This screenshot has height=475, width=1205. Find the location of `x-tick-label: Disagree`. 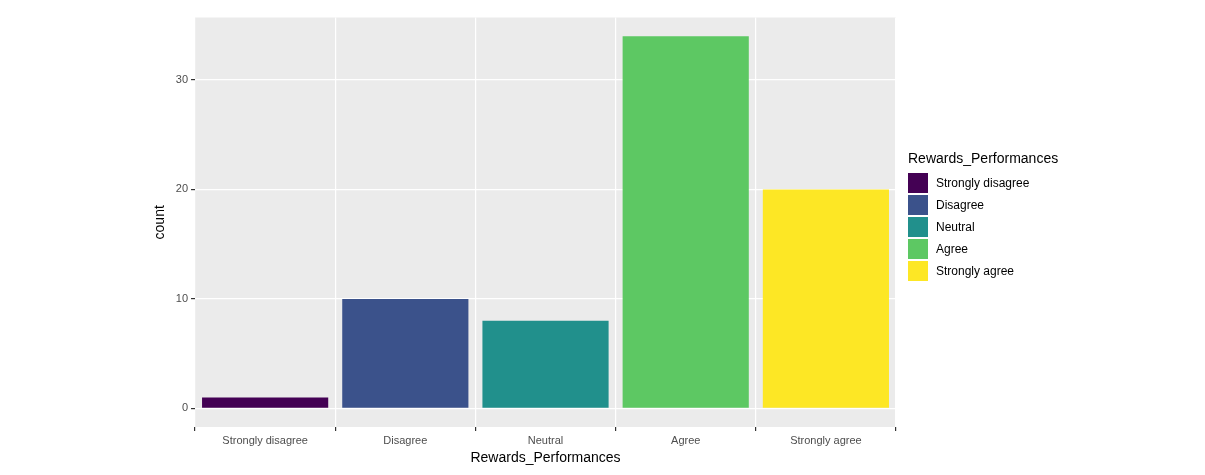

x-tick-label: Disagree is located at coordinates (405, 439).